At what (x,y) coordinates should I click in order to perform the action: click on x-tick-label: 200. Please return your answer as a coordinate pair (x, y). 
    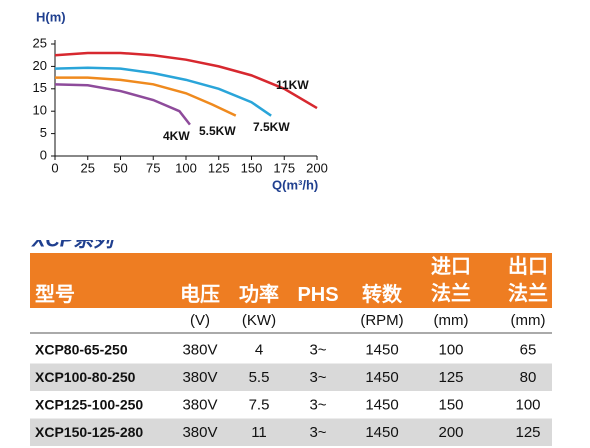
    Looking at the image, I should click on (317, 167).